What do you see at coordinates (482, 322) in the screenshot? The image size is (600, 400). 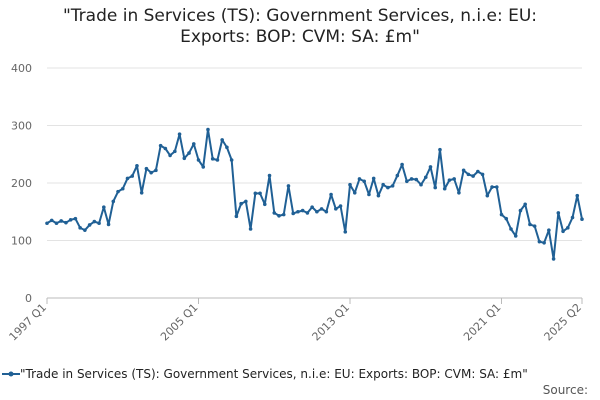 I see `x-tick-label: 2021 Q1` at bounding box center [482, 322].